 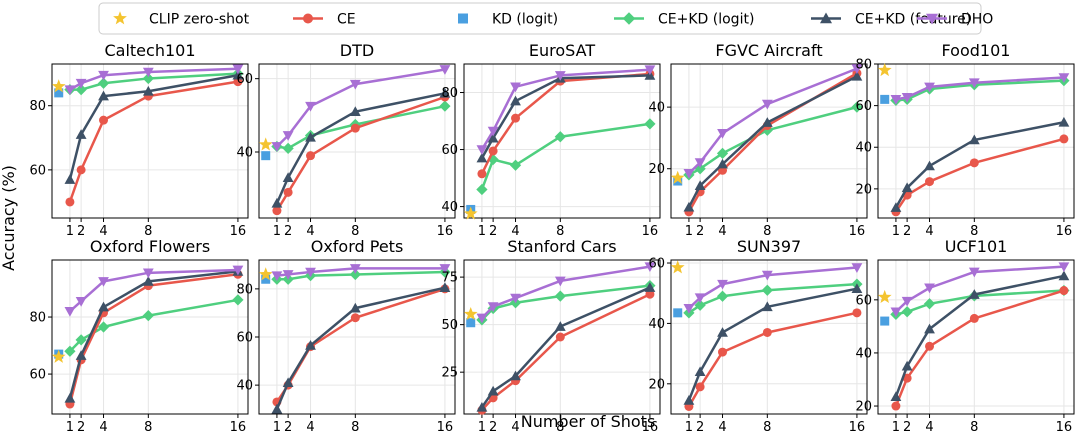 I want to click on legend-label: CE+KD (logit), so click(x=706, y=20).